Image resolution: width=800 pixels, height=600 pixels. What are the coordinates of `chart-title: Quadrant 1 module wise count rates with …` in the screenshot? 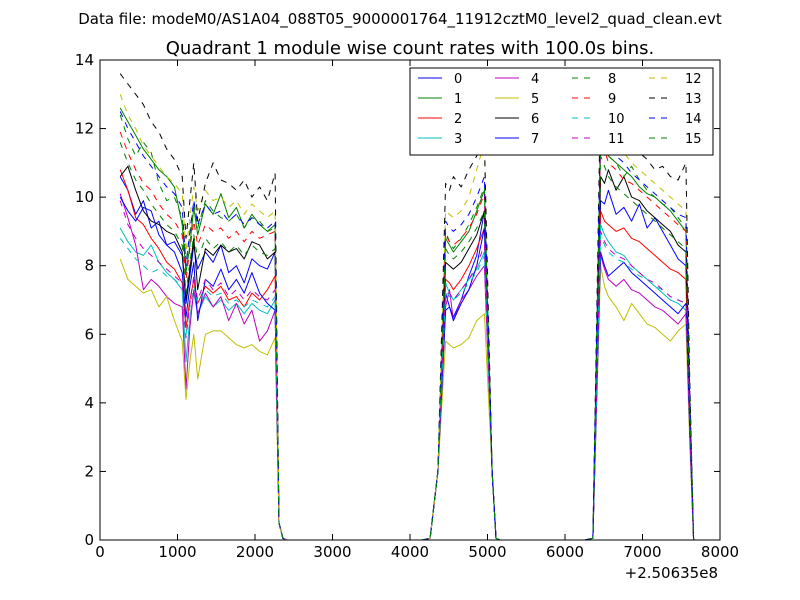 It's located at (410, 48).